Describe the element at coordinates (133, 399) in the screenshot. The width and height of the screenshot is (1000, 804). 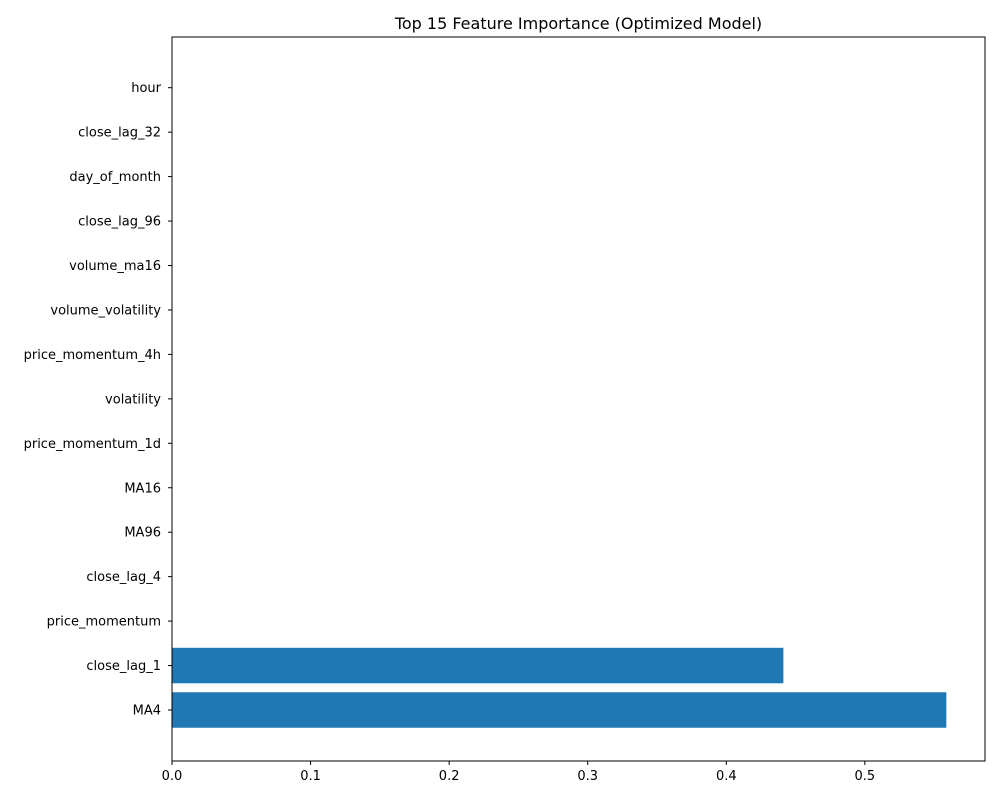
I see `y-tick-label: volatility` at that location.